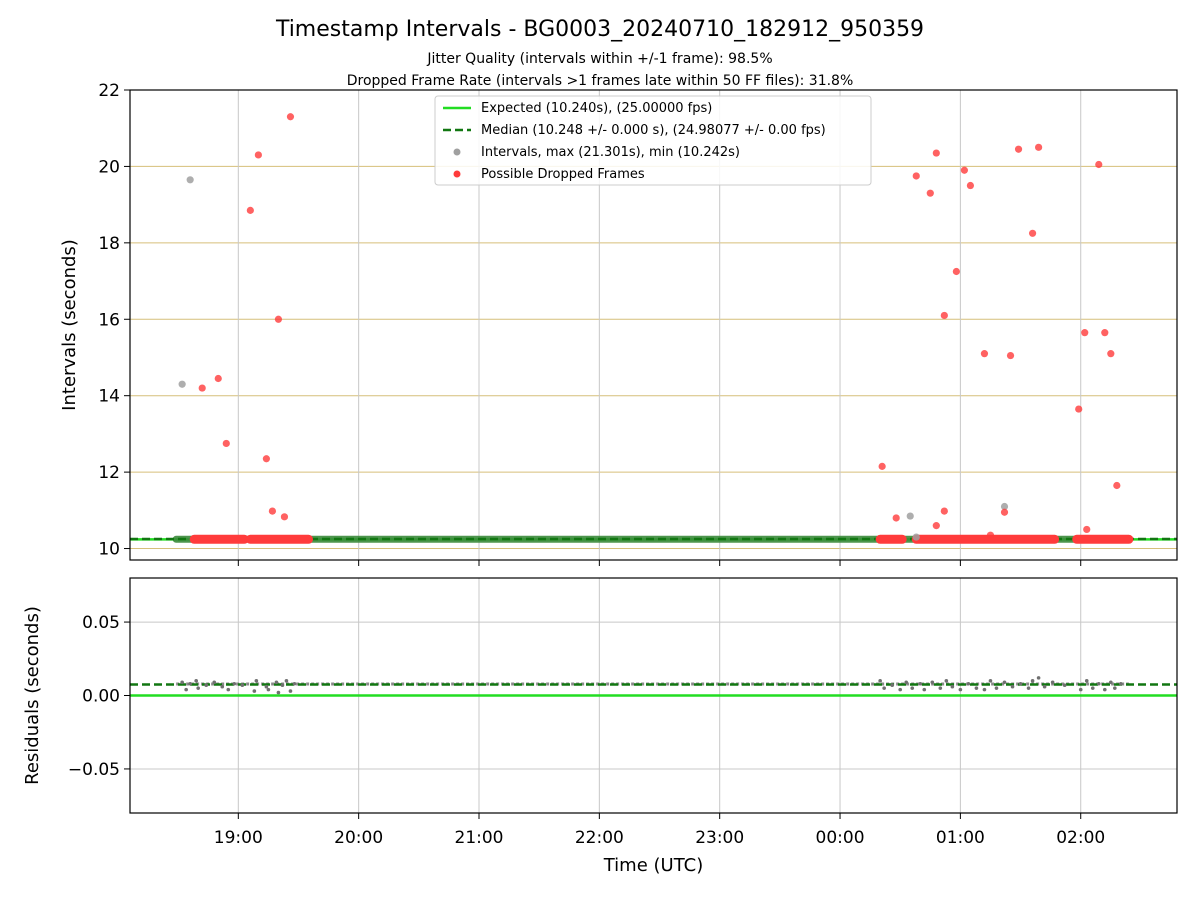 Image resolution: width=1200 pixels, height=904 pixels. What do you see at coordinates (358, 838) in the screenshot?
I see `x-tick-label: 20:00` at bounding box center [358, 838].